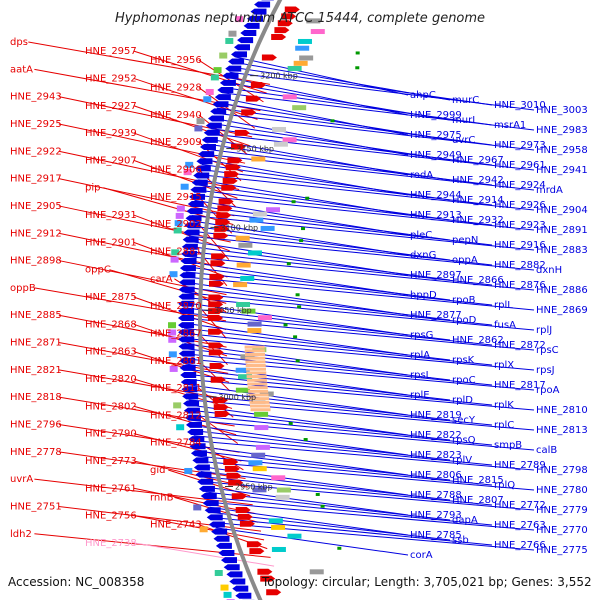  I want to click on left-gene-label: HNE_2943, so click(36, 97).